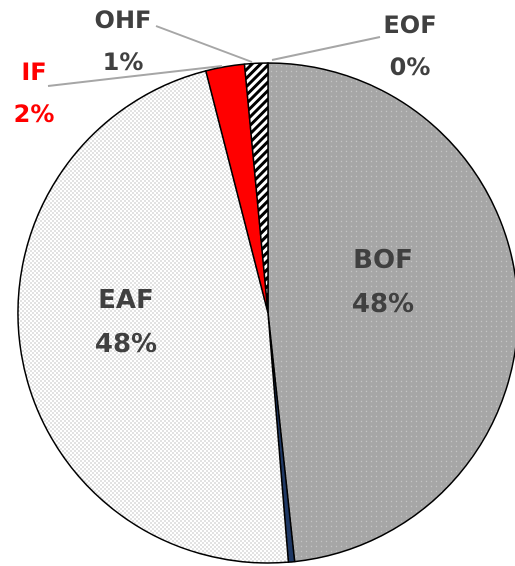  What do you see at coordinates (123, 20) in the screenshot?
I see `slice-label-ohf: OHF` at bounding box center [123, 20].